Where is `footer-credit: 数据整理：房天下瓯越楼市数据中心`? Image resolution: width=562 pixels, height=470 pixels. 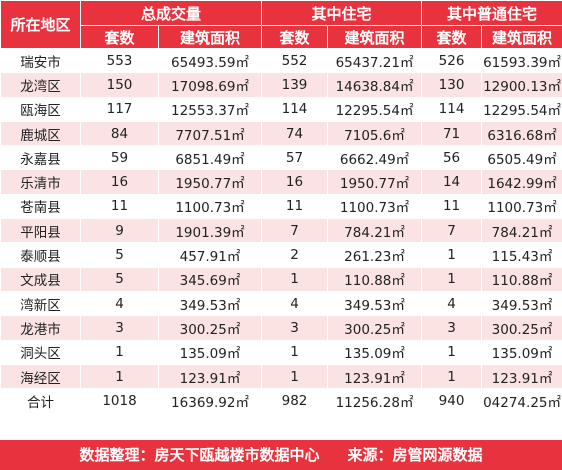
footer-credit: 数据整理：房天下瓯越楼市数据中心 is located at coordinates (199, 455).